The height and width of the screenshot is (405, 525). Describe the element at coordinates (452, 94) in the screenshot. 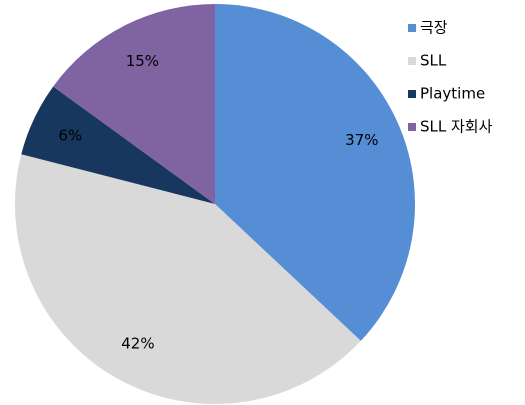

I see `legend-label: Playtime` at that location.